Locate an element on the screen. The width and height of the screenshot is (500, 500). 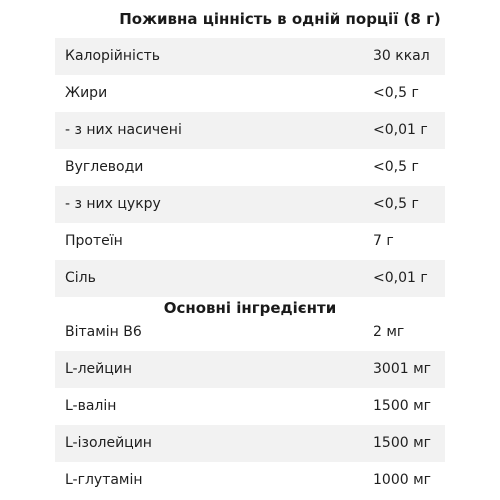
table-row: - з них насичені <0,01 г is located at coordinates (250, 130).